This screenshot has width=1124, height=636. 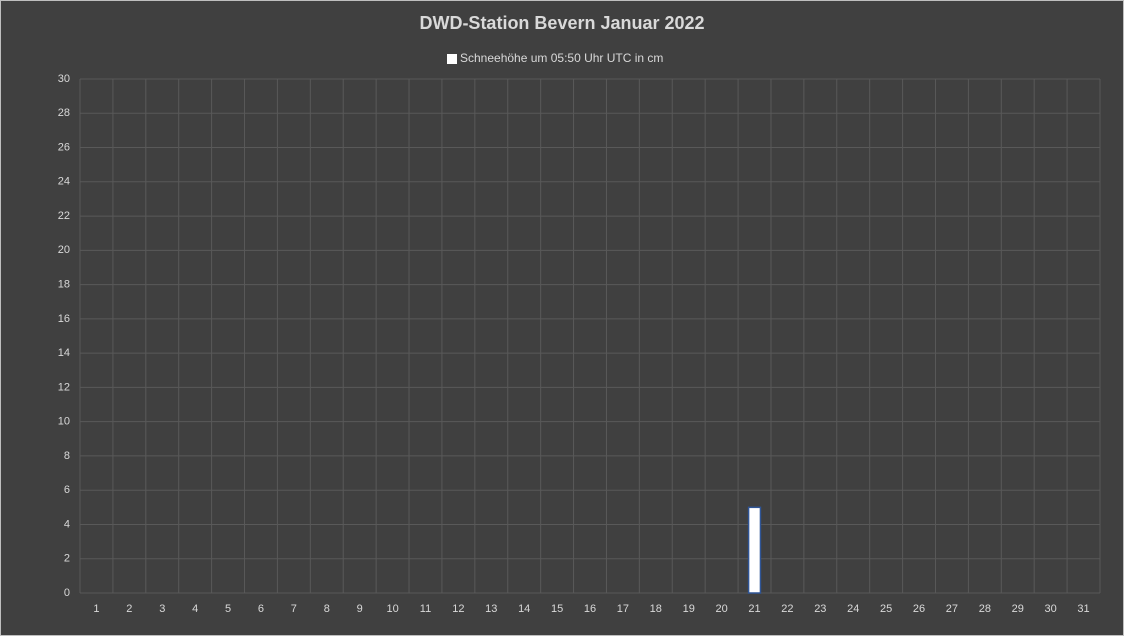 I want to click on bar, so click(x=754, y=550).